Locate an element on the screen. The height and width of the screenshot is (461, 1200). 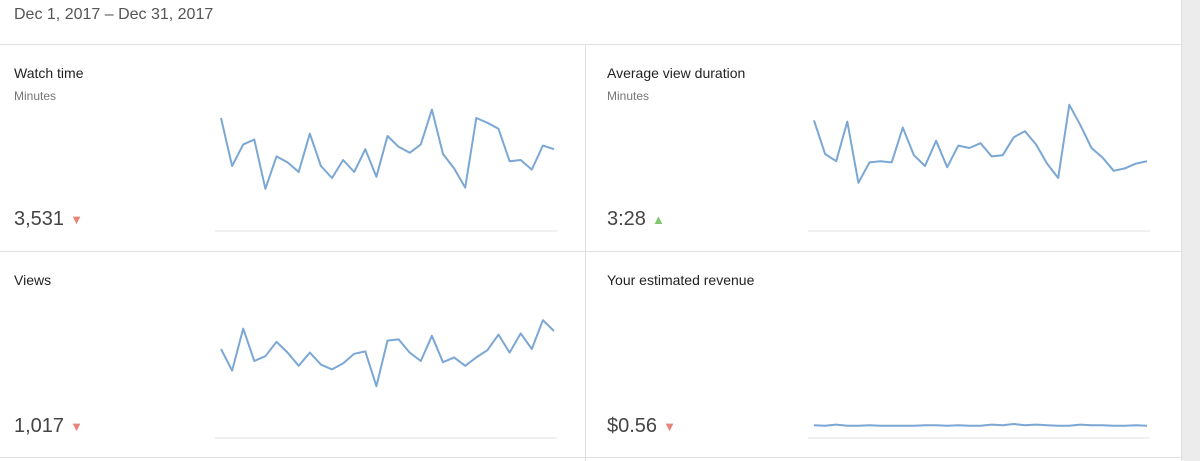
trend-up-icon: ▲ is located at coordinates (658, 219).